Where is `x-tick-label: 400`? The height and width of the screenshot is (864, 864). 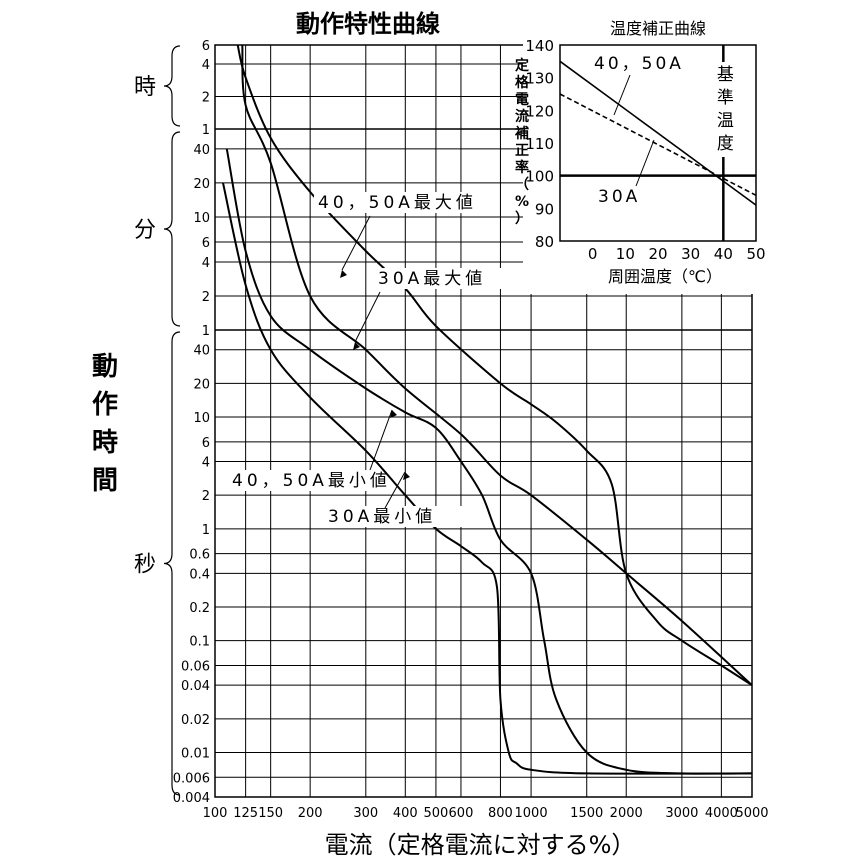 x-tick-label: 400 is located at coordinates (405, 813).